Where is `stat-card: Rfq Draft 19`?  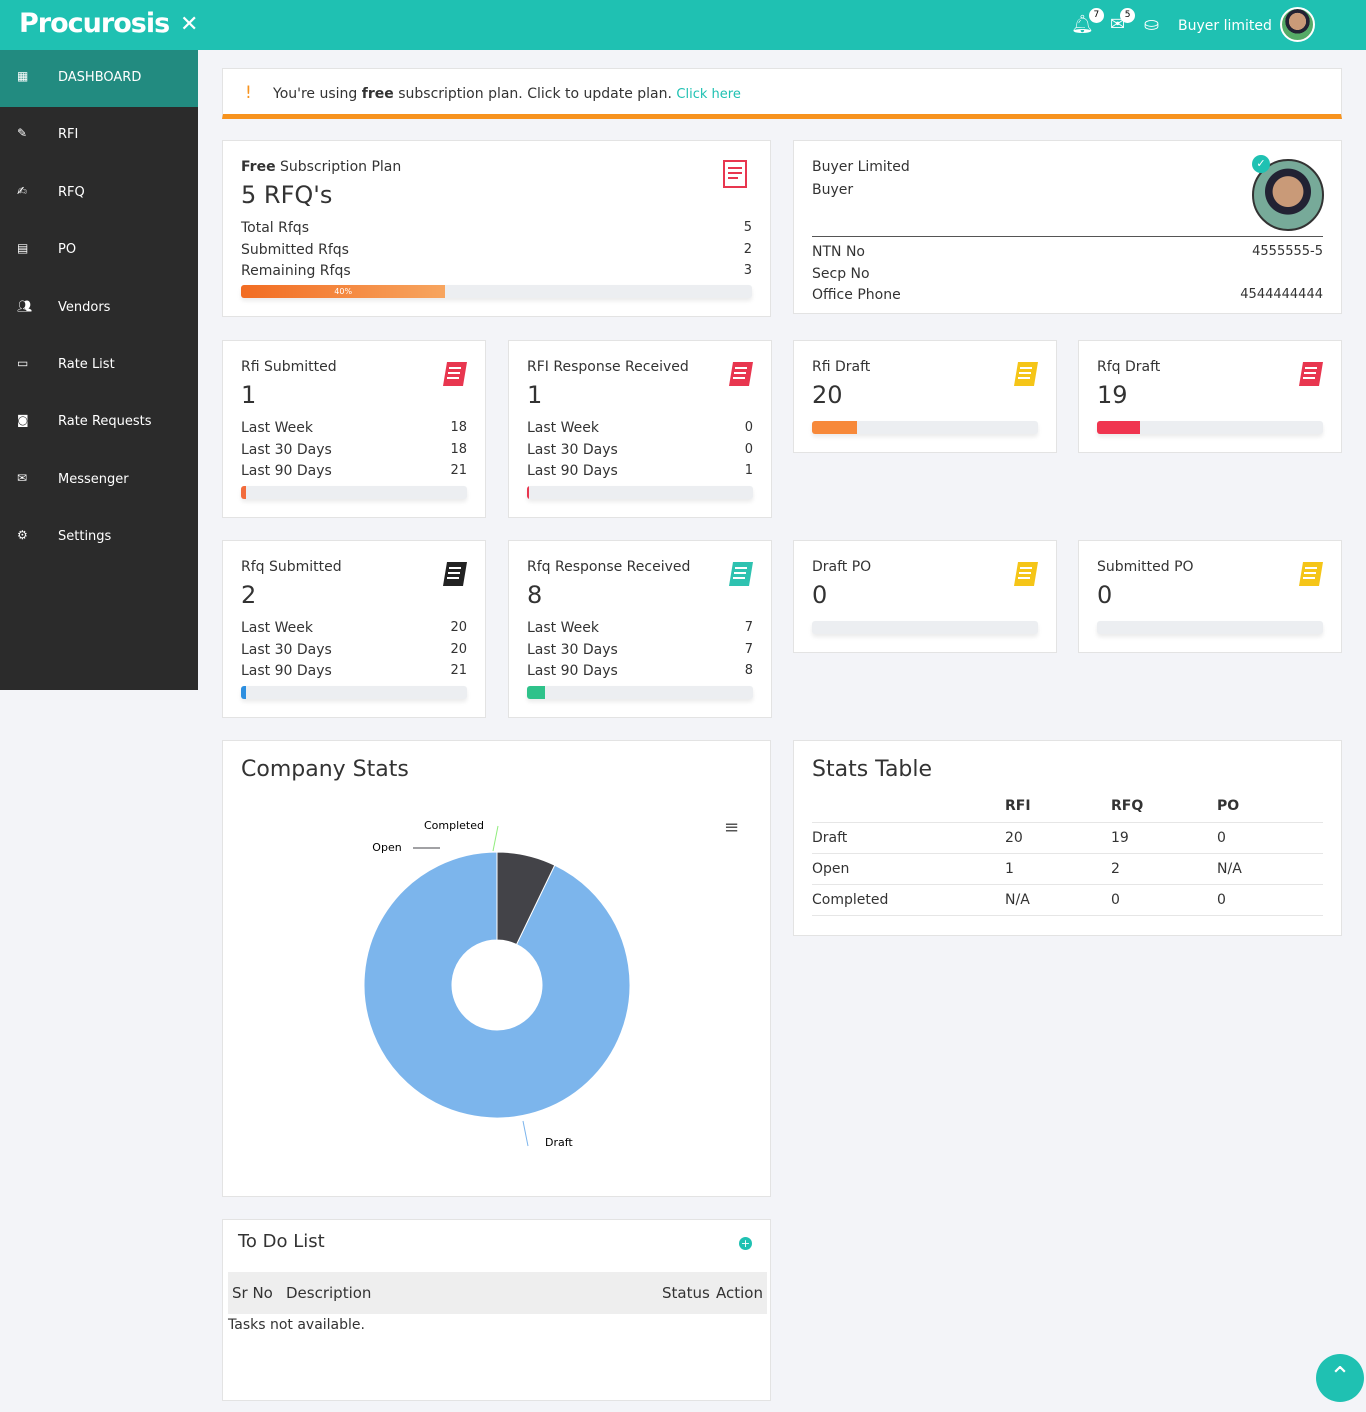
stat-card: Rfq Draft 19 is located at coordinates (1210, 396).